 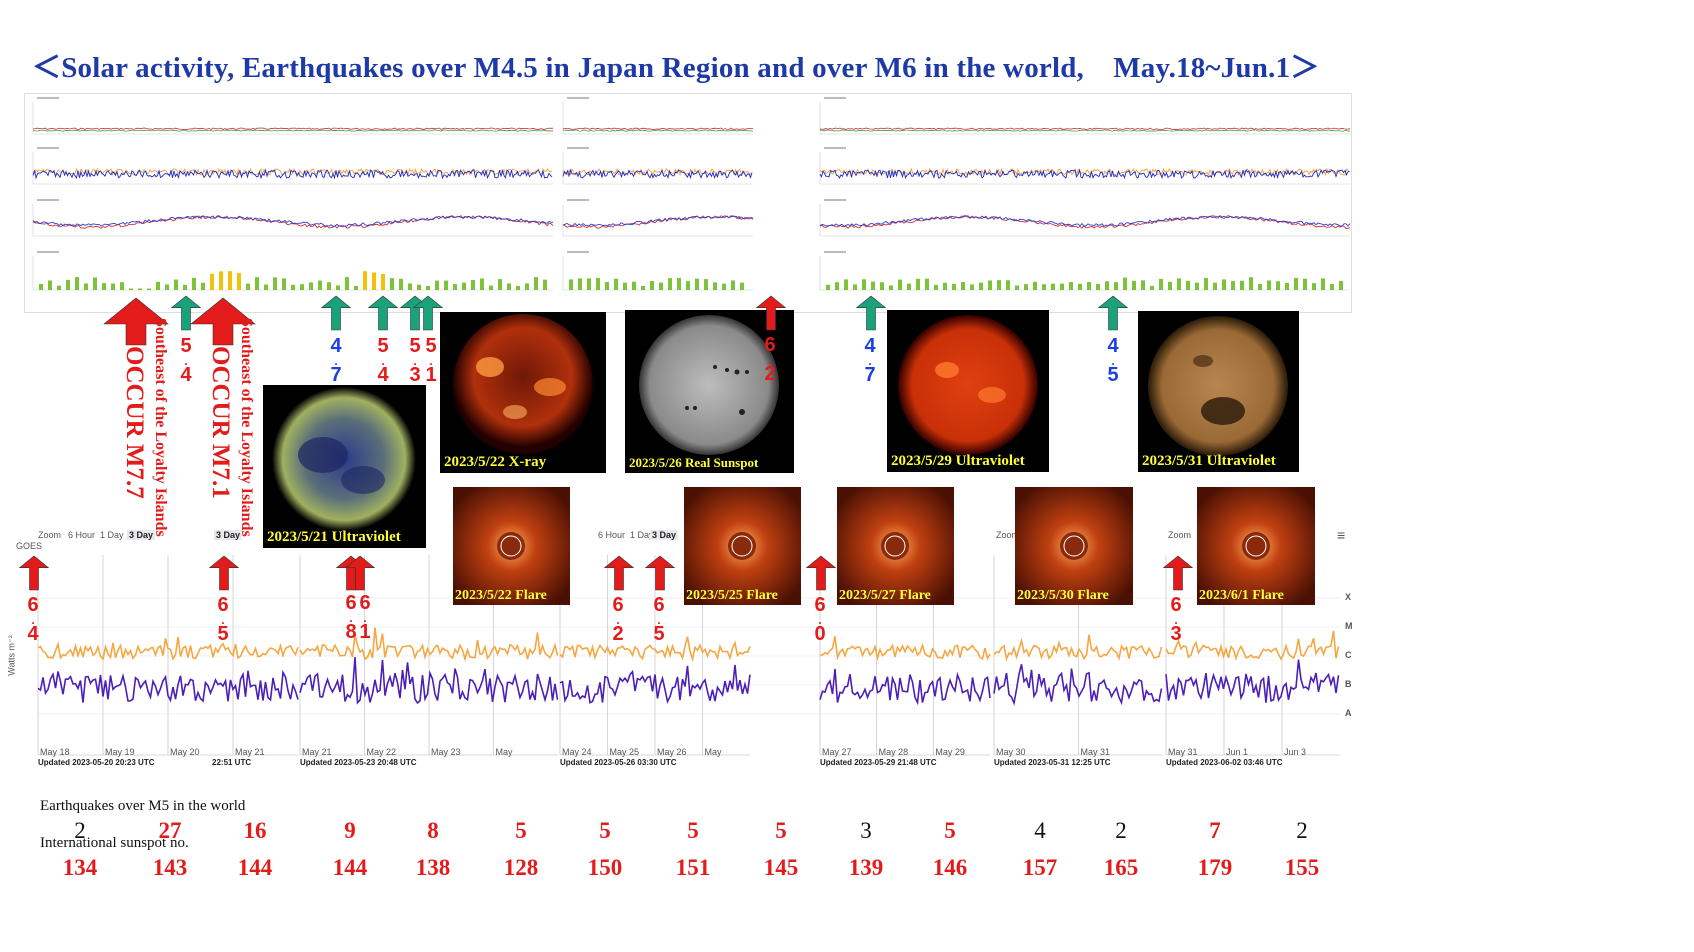 What do you see at coordinates (1348, 684) in the screenshot?
I see `flux-class-label: B` at bounding box center [1348, 684].